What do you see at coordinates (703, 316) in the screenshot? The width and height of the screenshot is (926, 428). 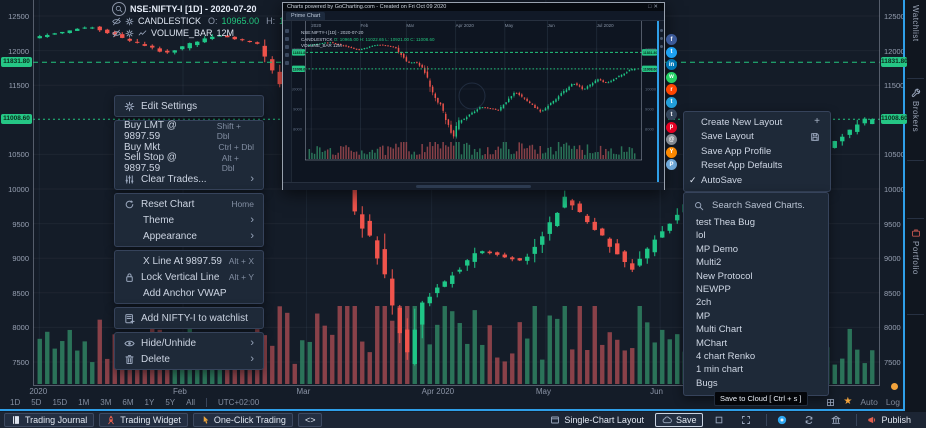 I see `saved-chart-item: MP` at bounding box center [703, 316].